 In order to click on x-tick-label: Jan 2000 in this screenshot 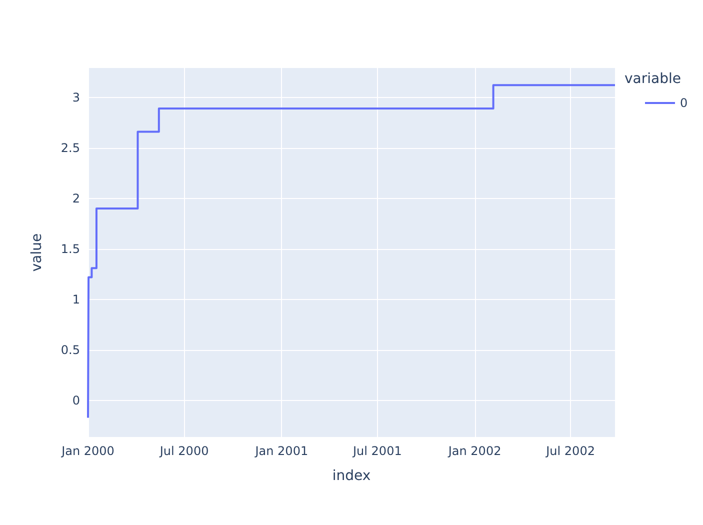, I will do `click(87, 451)`.